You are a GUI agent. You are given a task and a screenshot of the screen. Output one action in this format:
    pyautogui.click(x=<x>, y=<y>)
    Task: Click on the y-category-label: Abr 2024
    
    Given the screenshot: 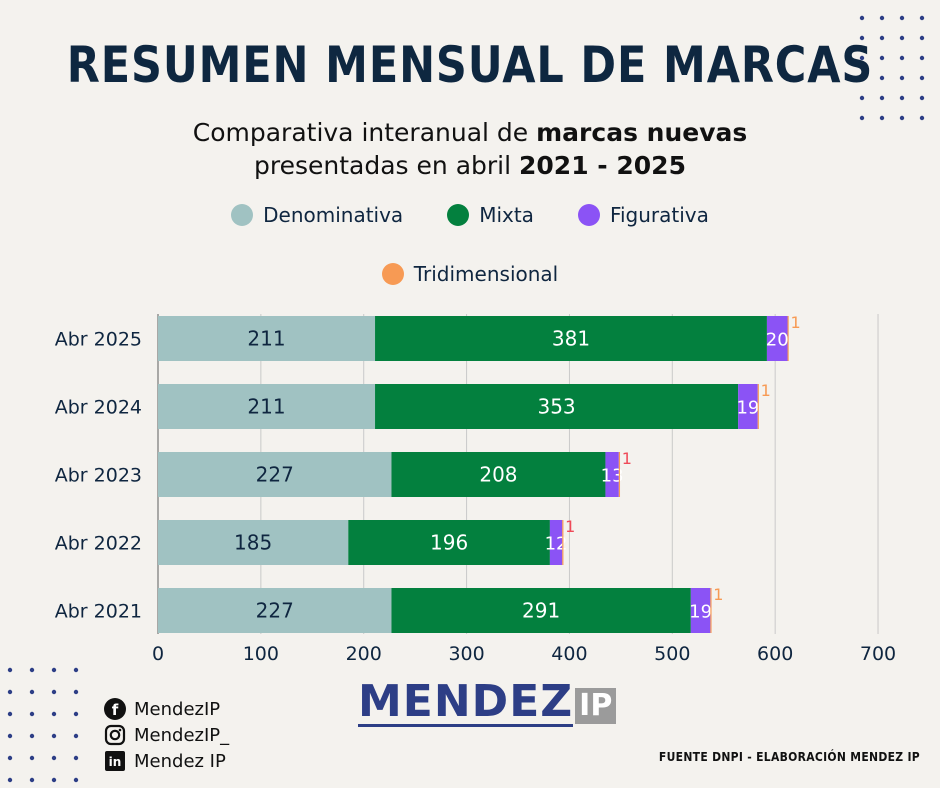 What is the action you would take?
    pyautogui.click(x=98, y=408)
    